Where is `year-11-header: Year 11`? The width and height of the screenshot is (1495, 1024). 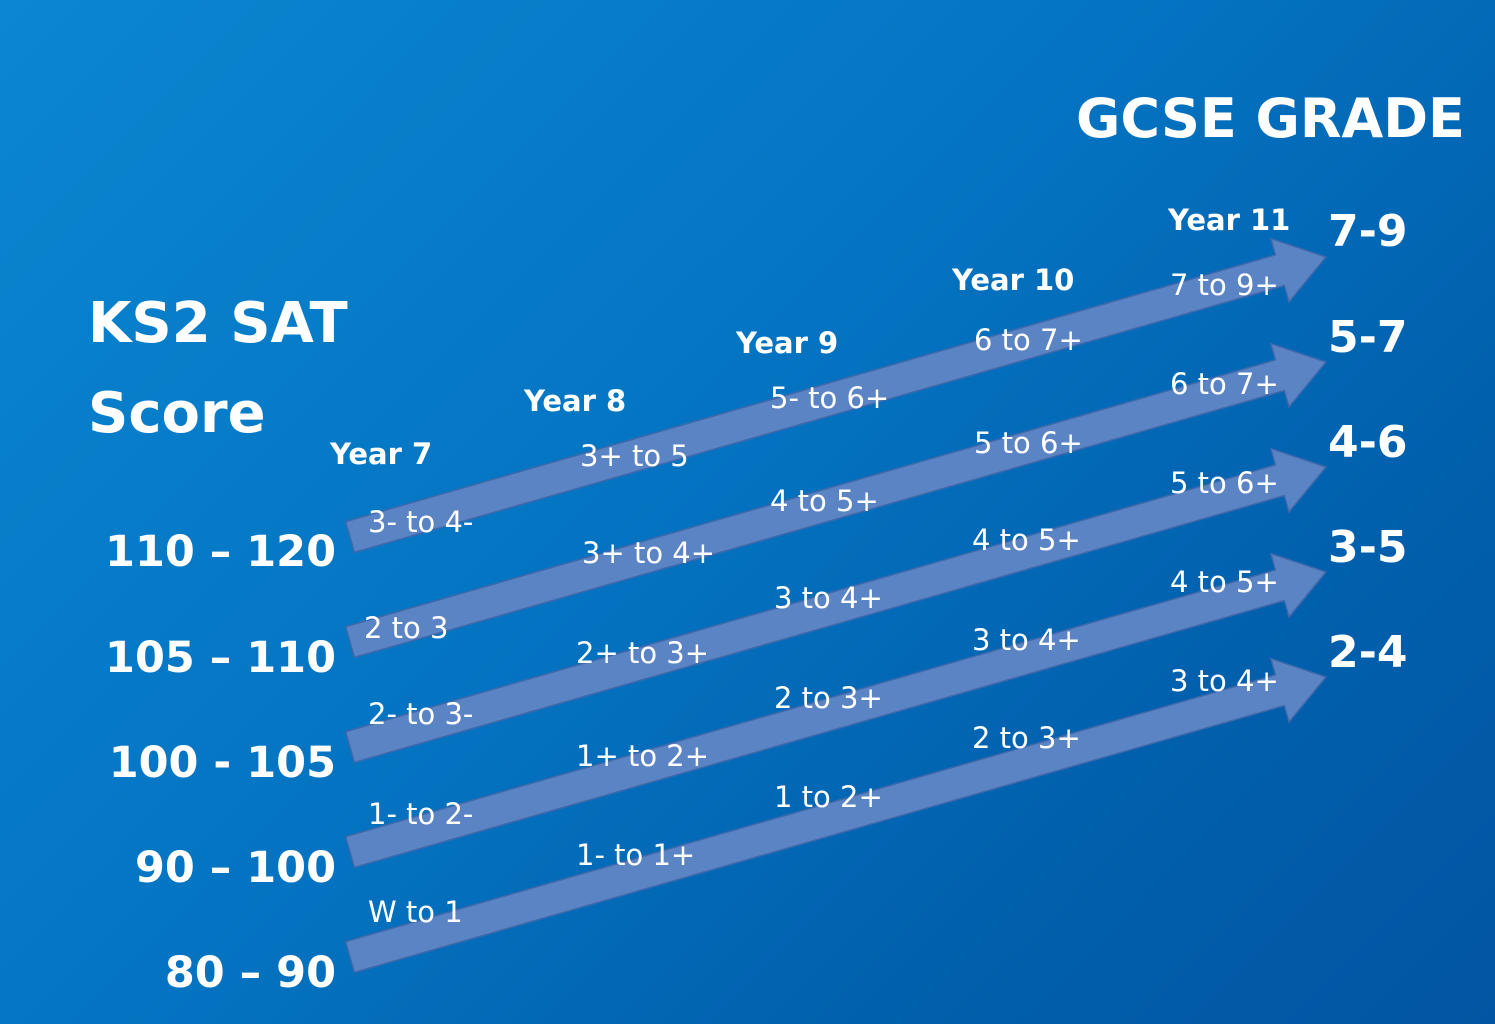
year-11-header: Year 11 is located at coordinates (1229, 220).